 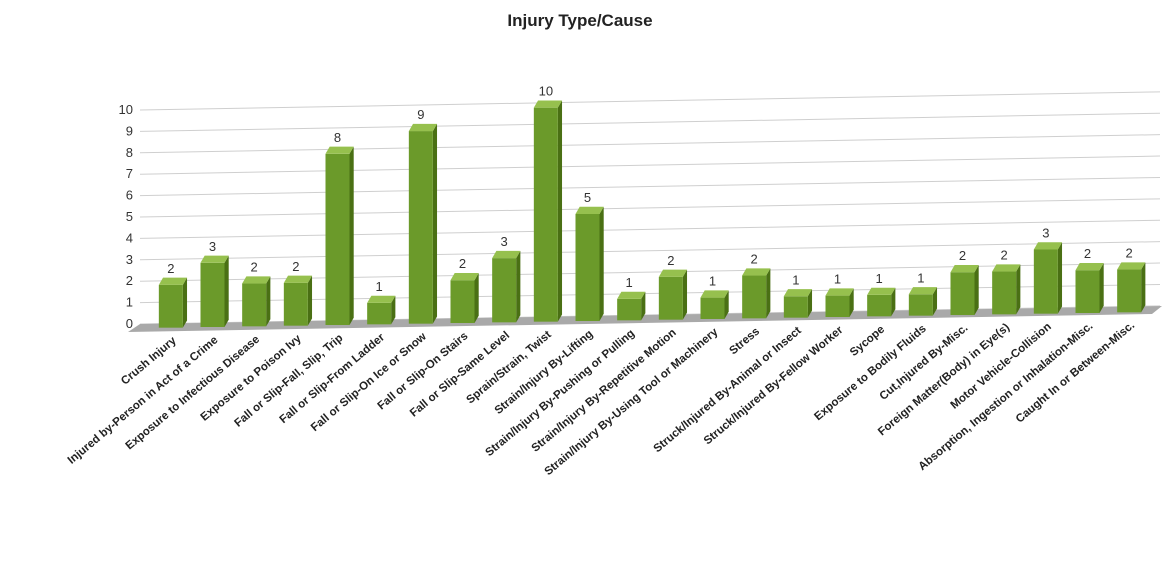 What do you see at coordinates (129, 152) in the screenshot?
I see `y-tick-label: 8` at bounding box center [129, 152].